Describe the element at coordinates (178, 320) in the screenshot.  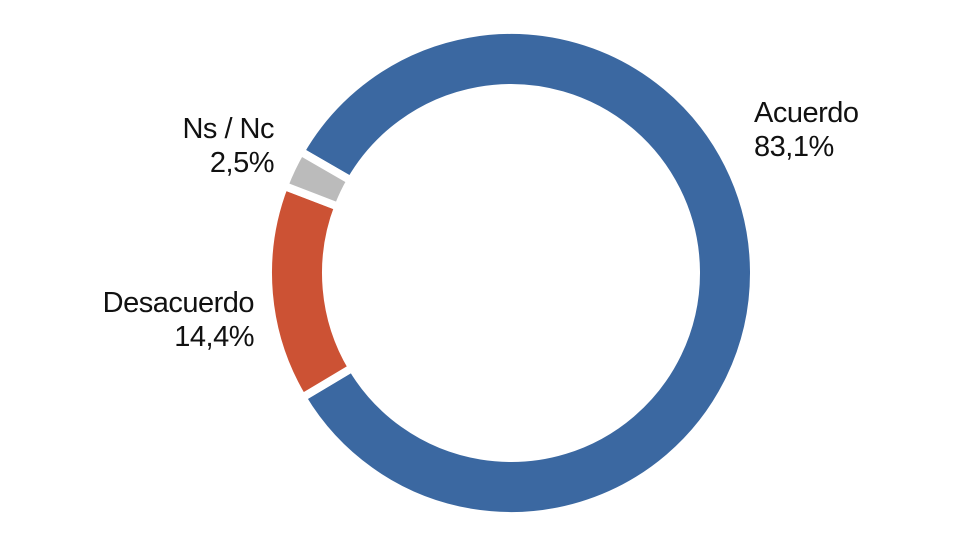
I see `label-desacuerdo: Desacuerdo 14,4%` at that location.